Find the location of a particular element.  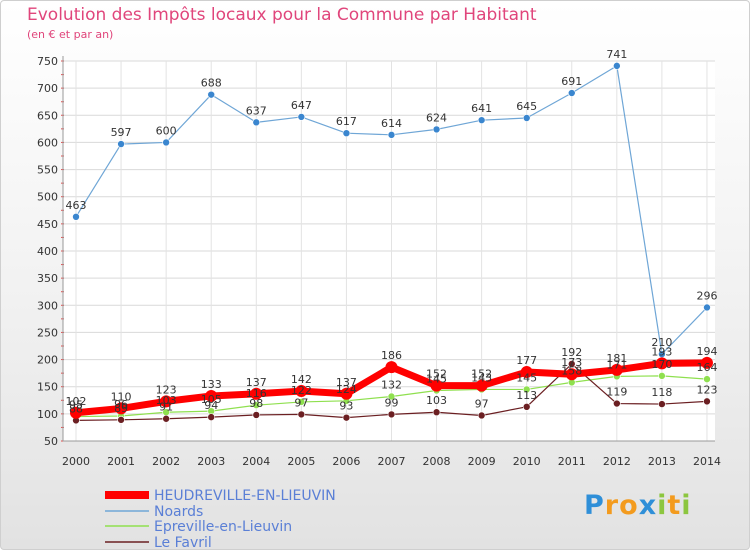

legend-label: HEUDREVILLE-EN-LIEUVIN is located at coordinates (245, 496).